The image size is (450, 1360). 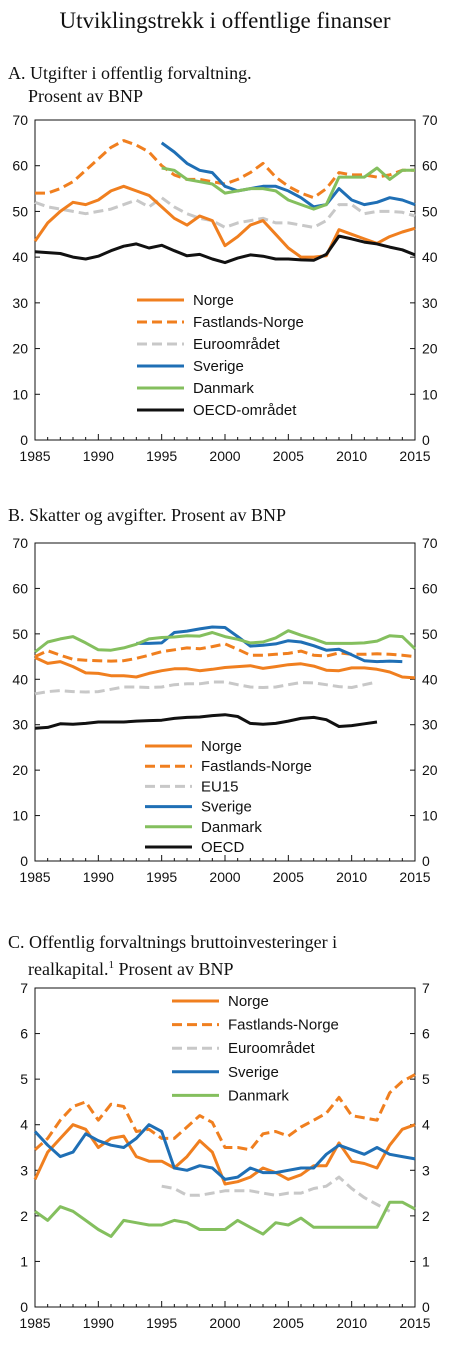 What do you see at coordinates (351, 877) in the screenshot?
I see `panel-b-xtick-label: 2010` at bounding box center [351, 877].